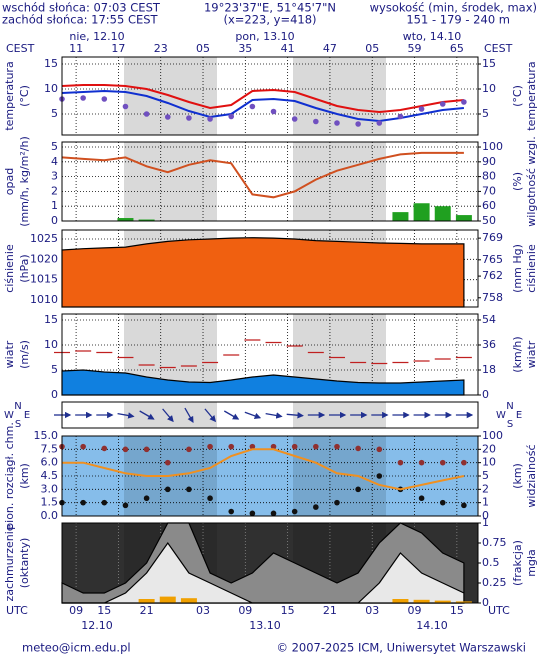 The width and height of the screenshot is (540, 660). What do you see at coordinates (489, 344) in the screenshot?
I see `y2-tick-label: 36` at bounding box center [489, 344].